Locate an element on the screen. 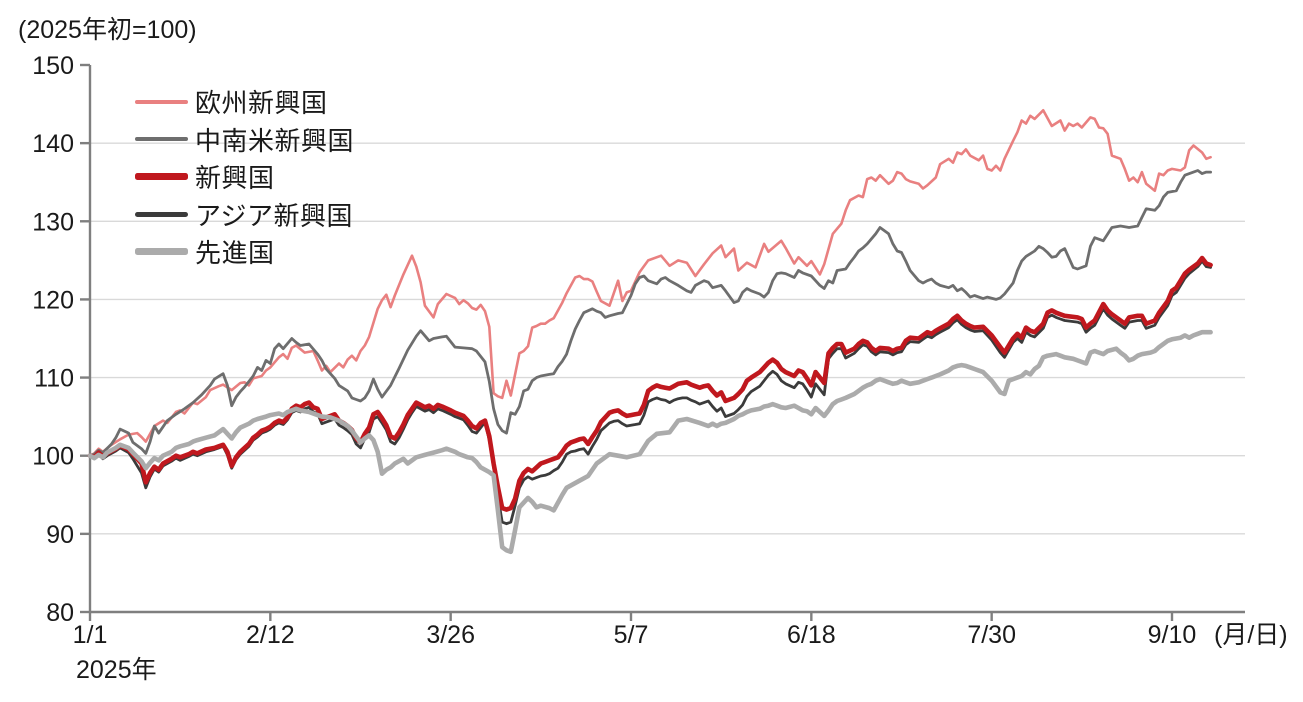 This screenshot has width=1303, height=702. chart-legend: 欧州新興国 中南米新興国 新興国 アジア新興国 先進国 is located at coordinates (244, 177).